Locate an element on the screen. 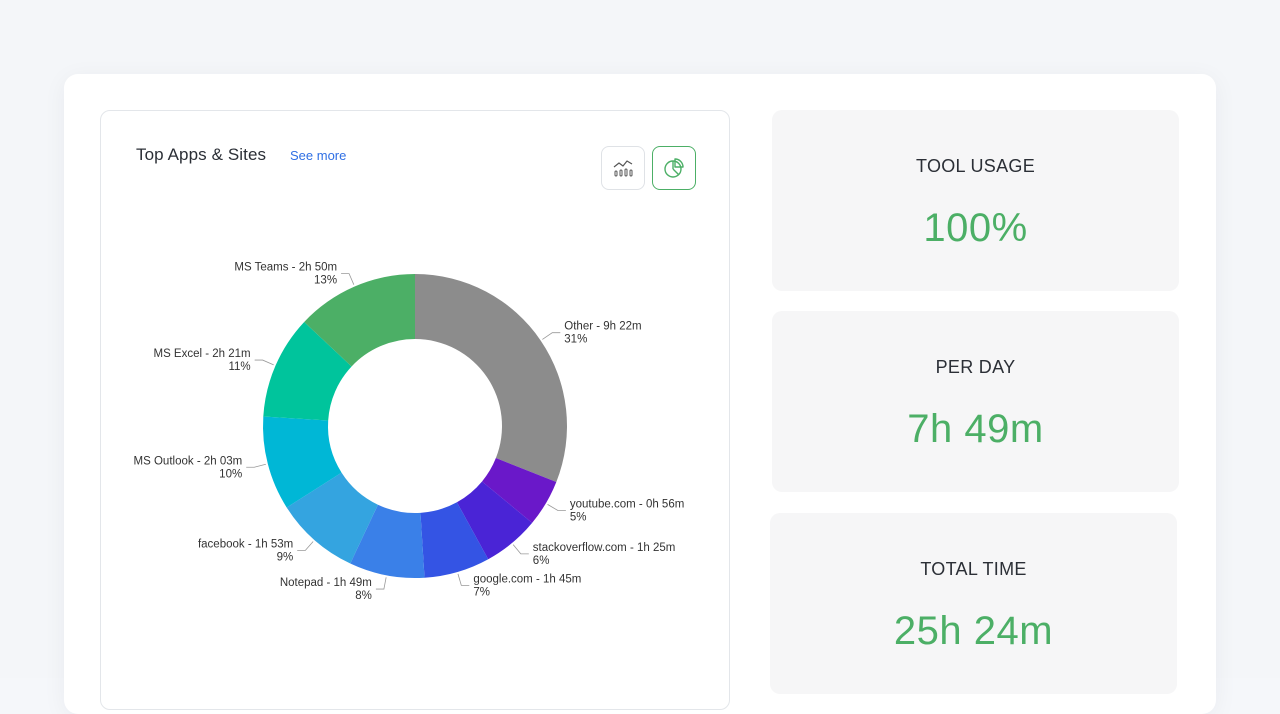  line-chart-view-button is located at coordinates (623, 168).